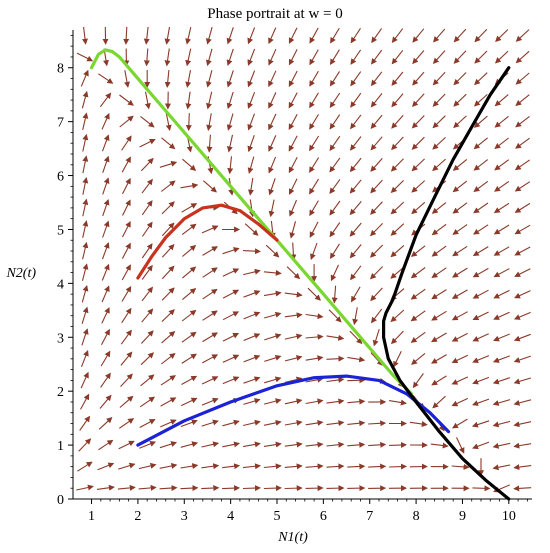 This screenshot has height=553, width=550. I want to click on chart-title: Phase portrait at w = 0, so click(275, 14).